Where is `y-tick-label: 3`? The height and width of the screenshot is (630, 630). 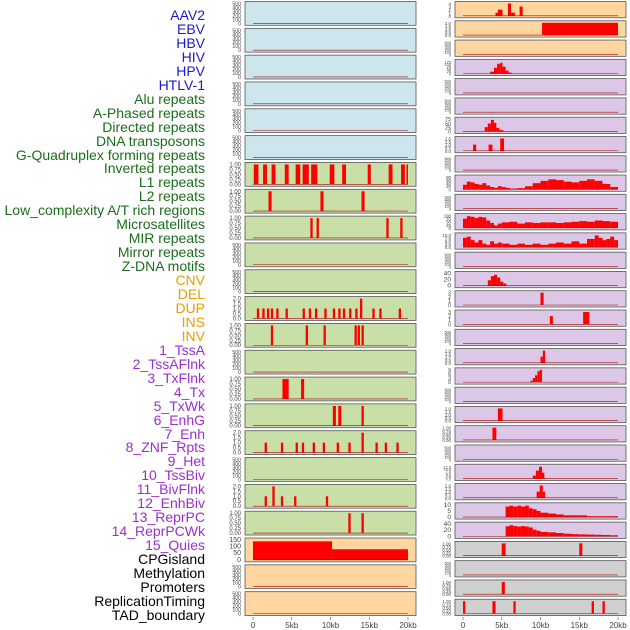 y-tick-label: 3 is located at coordinates (449, 294).